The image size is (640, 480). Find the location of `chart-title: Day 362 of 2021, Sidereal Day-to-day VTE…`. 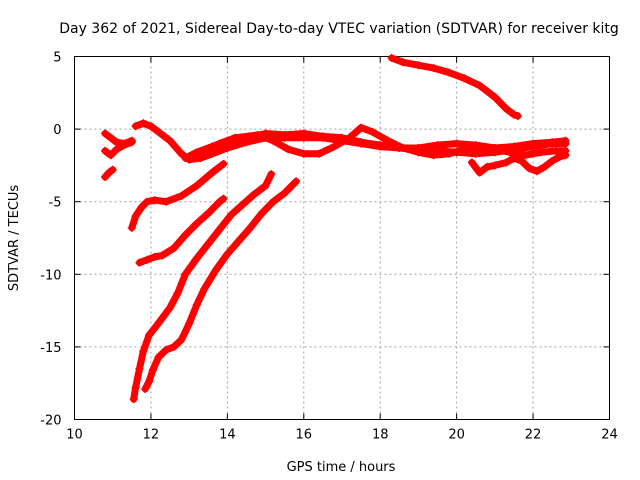

chart-title: Day 362 of 2021, Sidereal Day-to-day VTE… is located at coordinates (339, 29).